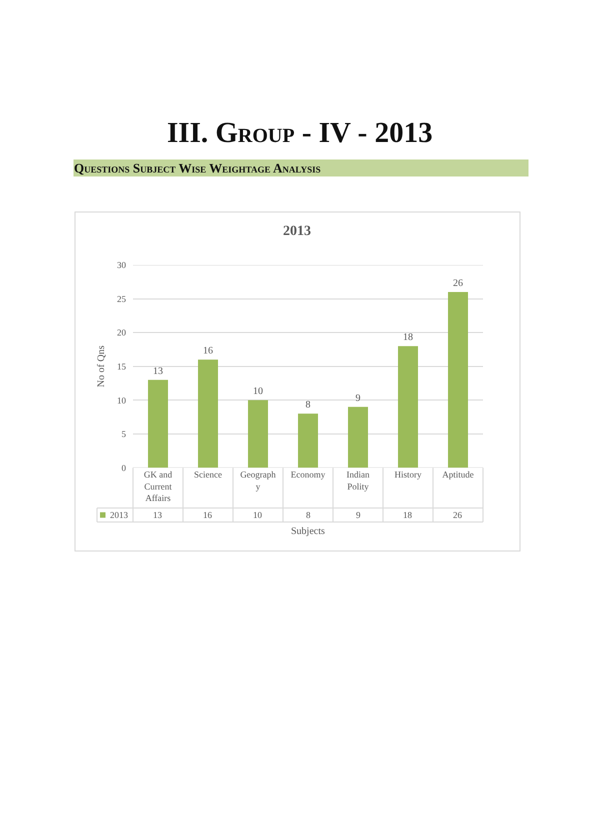 The image size is (600, 823). What do you see at coordinates (124, 467) in the screenshot?
I see `y-tick-label: 0` at bounding box center [124, 467].